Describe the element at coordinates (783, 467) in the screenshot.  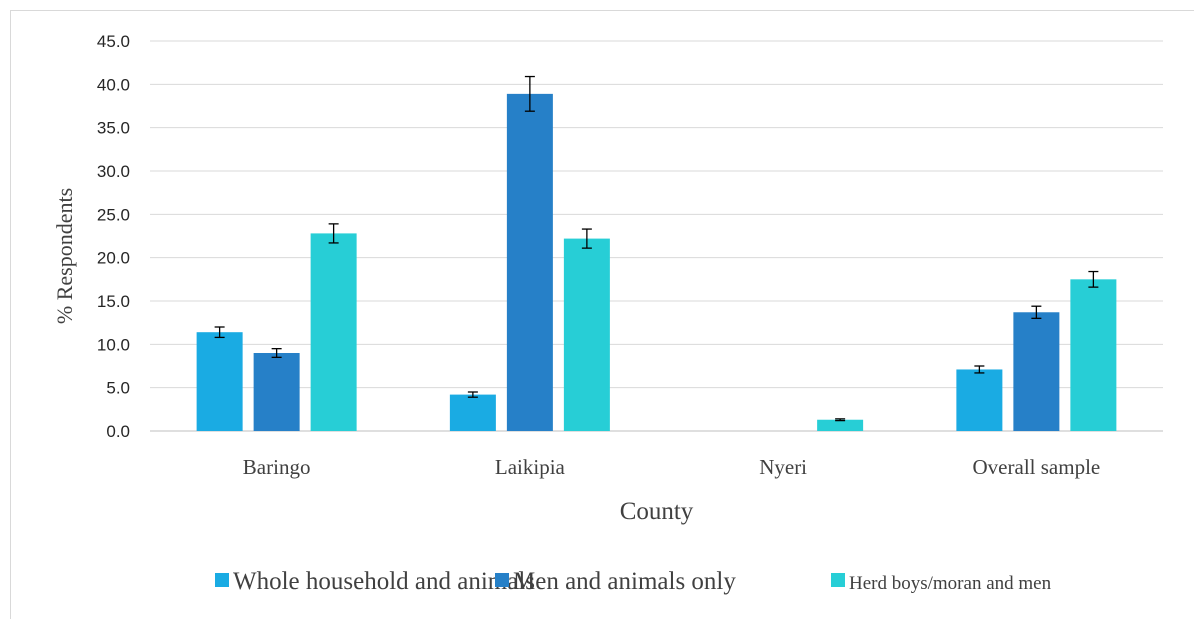
I see `x-category-label: Nyeri` at that location.